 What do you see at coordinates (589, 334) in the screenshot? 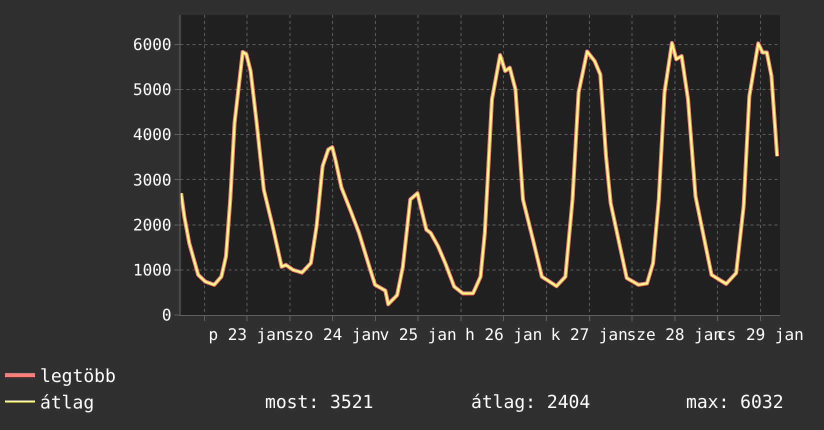
I see `x-tick-label: k 27 jan` at bounding box center [589, 334].